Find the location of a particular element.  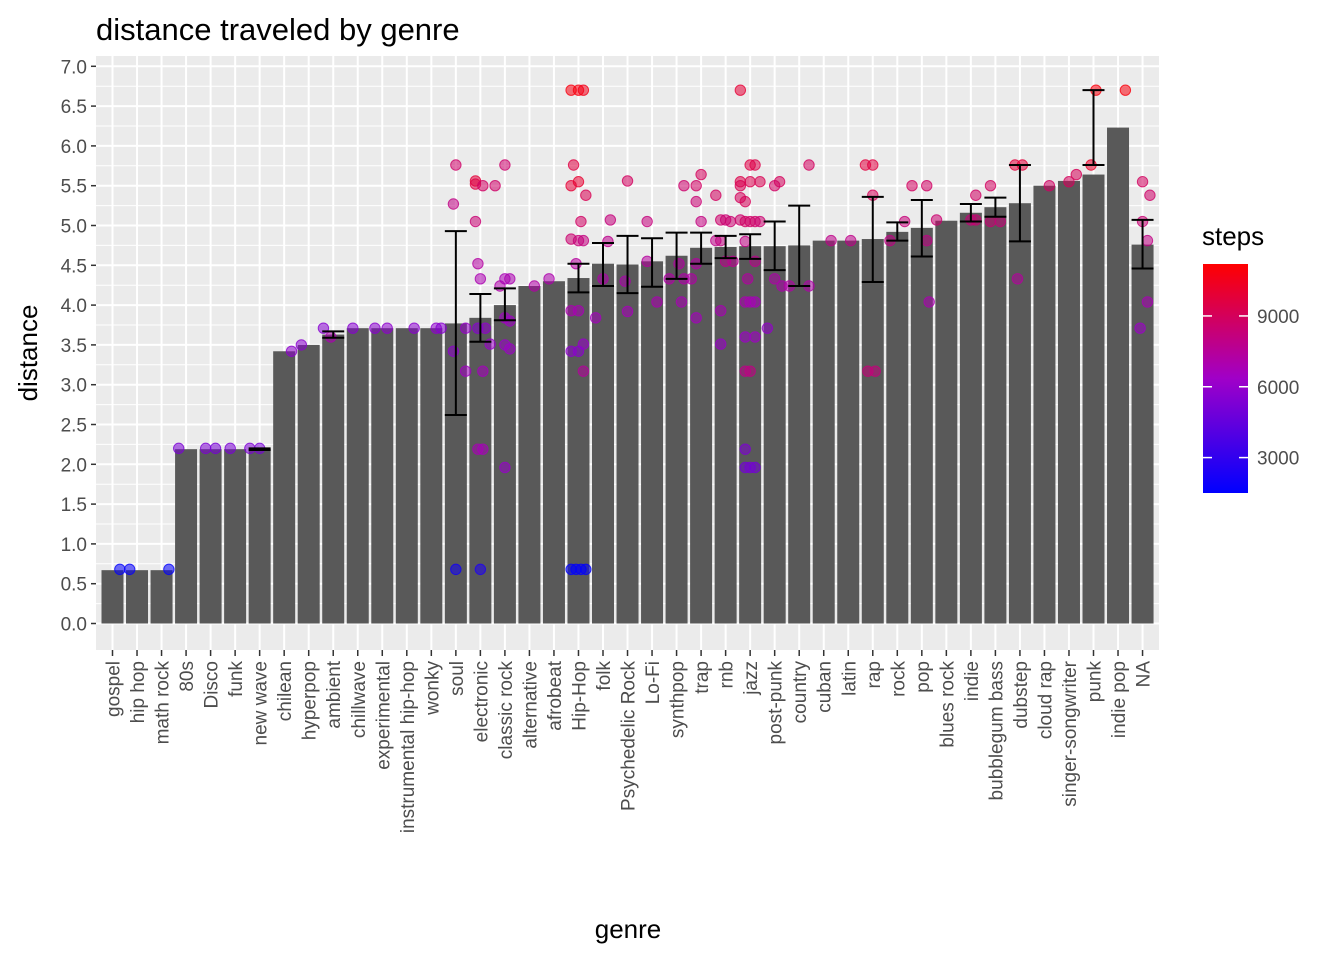

x-tick-label-classic-rock: classic rock is located at coordinates (506, 710).